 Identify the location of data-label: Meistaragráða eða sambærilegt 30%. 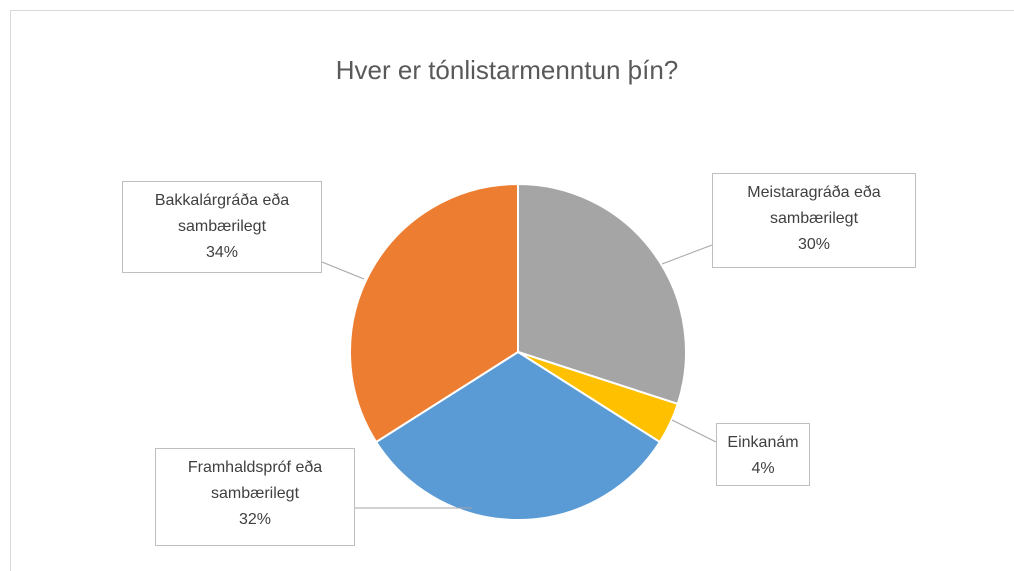
(814, 220).